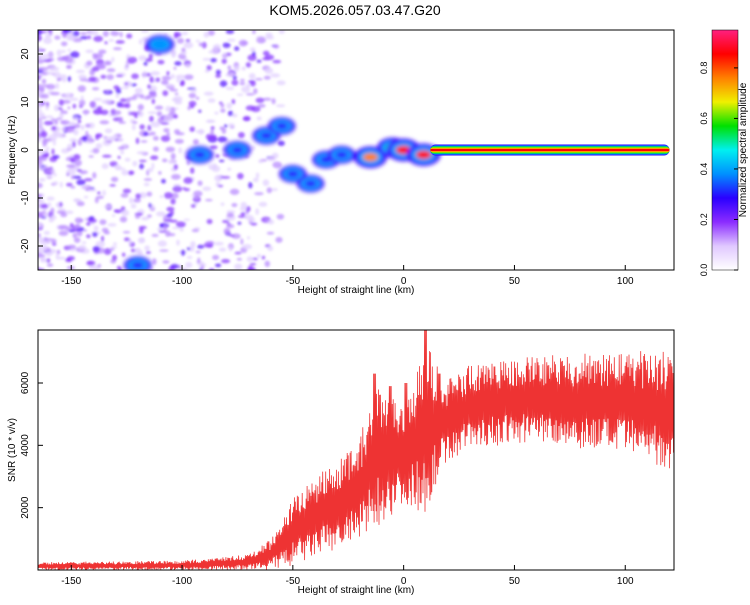 Image resolution: width=750 pixels, height=605 pixels. What do you see at coordinates (182, 581) in the screenshot?
I see `x-tick-label: -100` at bounding box center [182, 581].